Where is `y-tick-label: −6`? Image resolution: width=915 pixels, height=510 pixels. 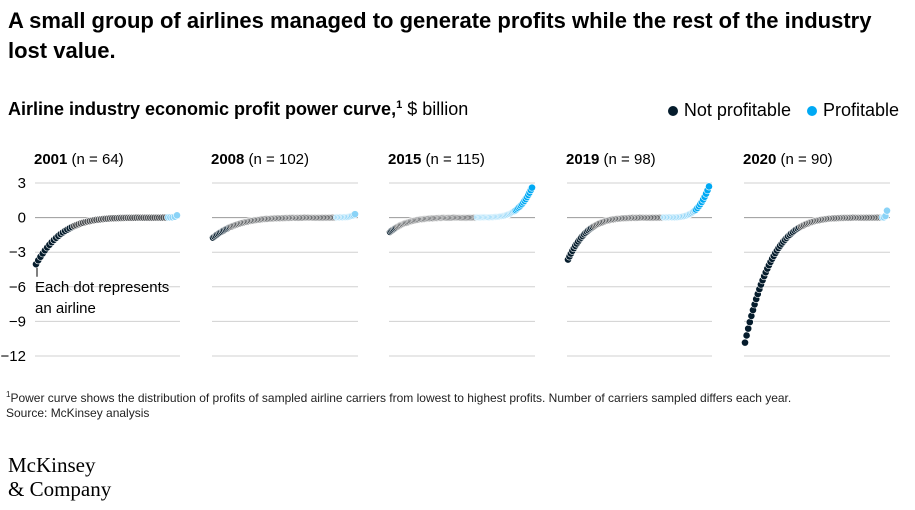
y-tick-label: −6 is located at coordinates (17, 287).